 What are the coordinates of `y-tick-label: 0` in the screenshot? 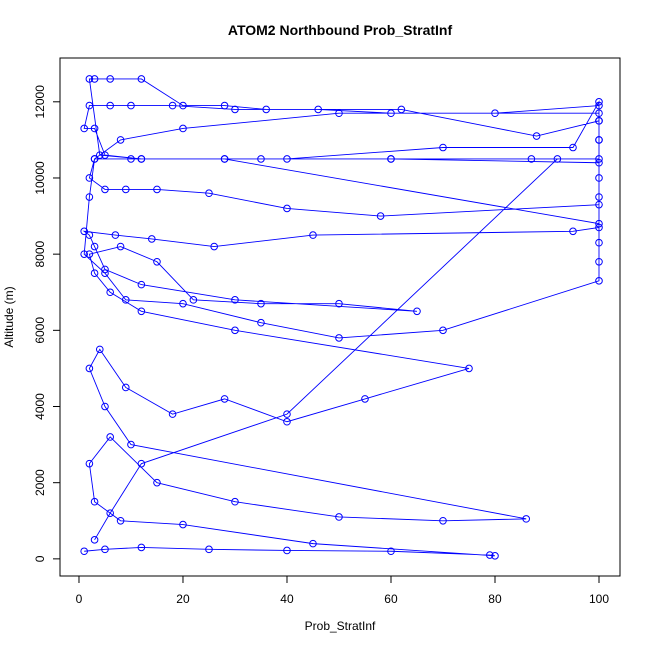 It's located at (40, 558).